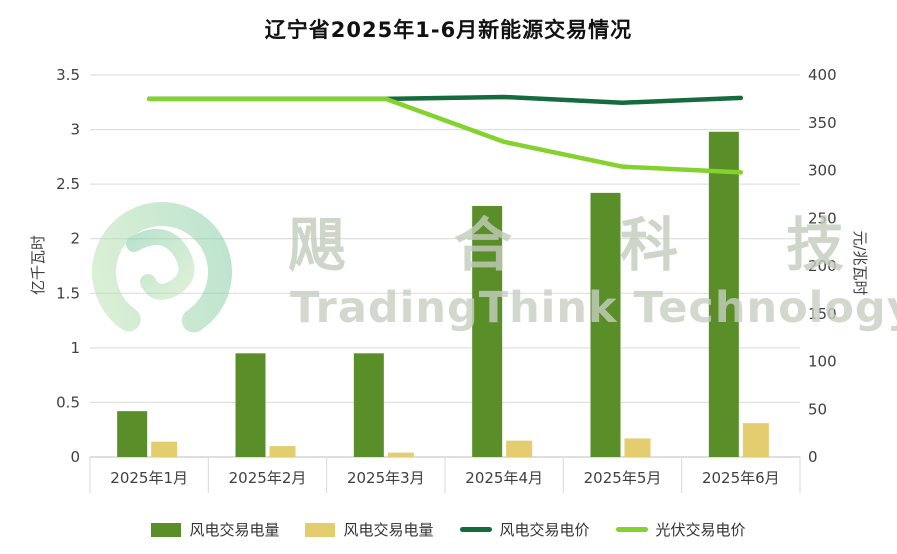  I want to click on legend-label-2: 风电交易电价, so click(544, 530).